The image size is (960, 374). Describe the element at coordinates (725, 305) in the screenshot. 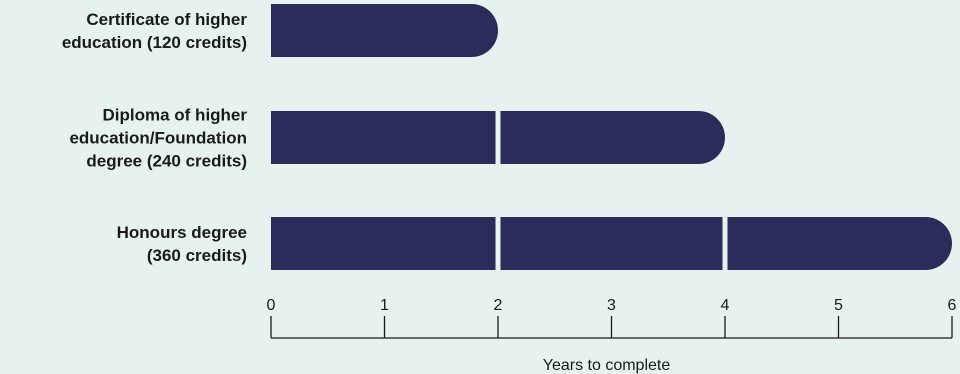

I see `x-tick-label-4: 4` at that location.